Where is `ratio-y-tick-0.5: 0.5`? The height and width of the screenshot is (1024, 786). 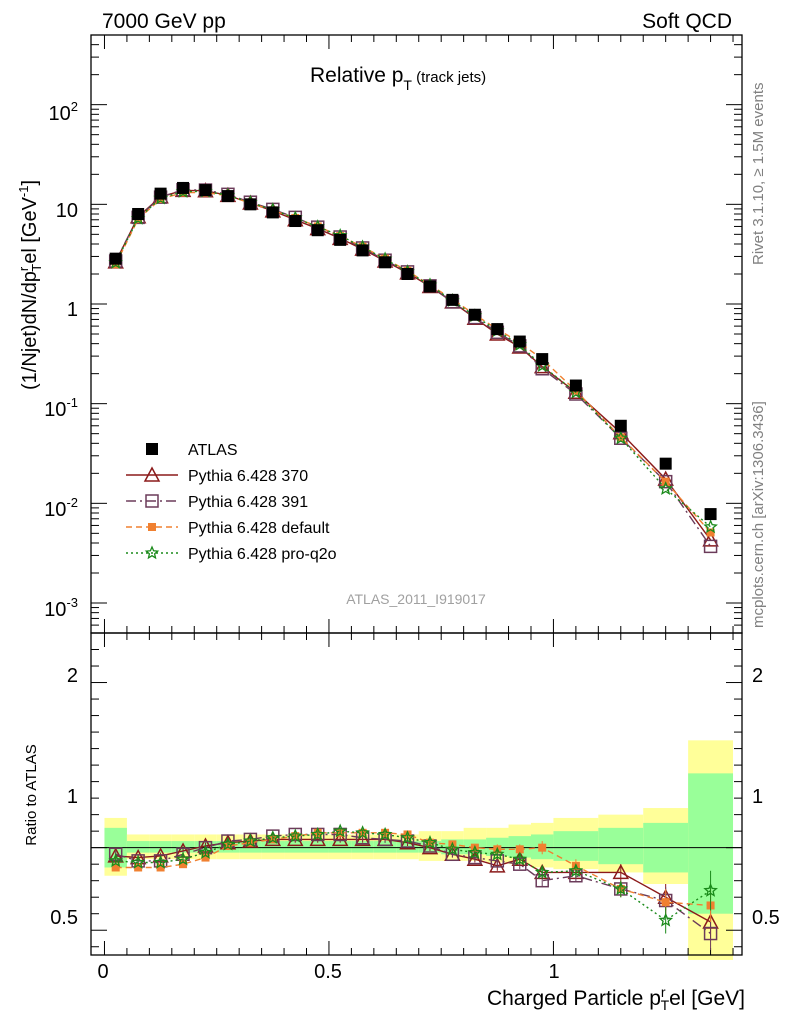 ratio-y-tick-0.5: 0.5 is located at coordinates (64, 918).